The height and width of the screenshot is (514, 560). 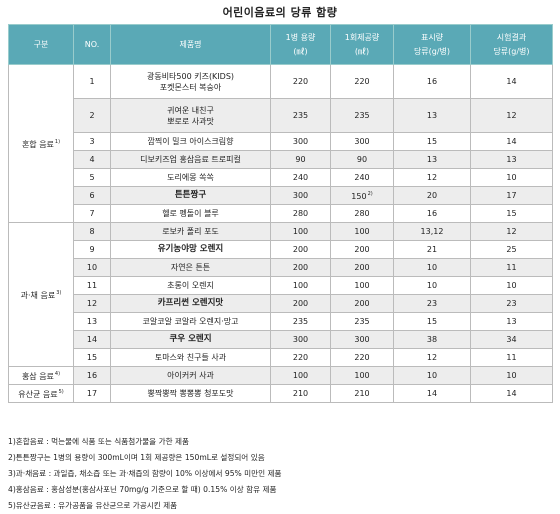 I want to click on product-name-line: 자연은 튼튼, so click(x=190, y=267).